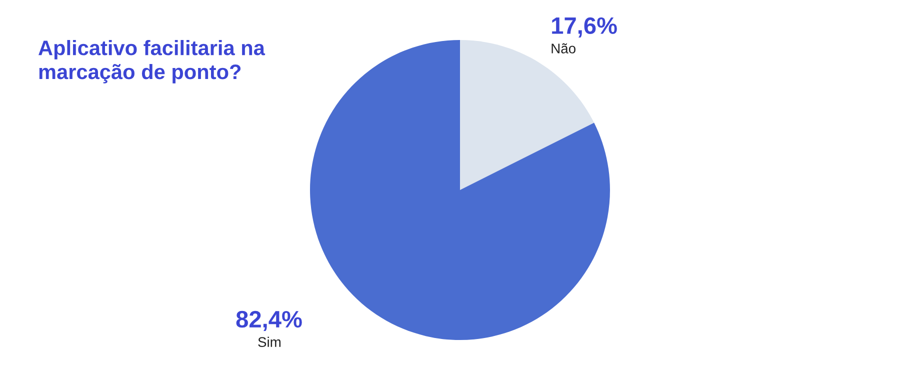  What do you see at coordinates (564, 48) in the screenshot?
I see `slice-label: Não` at bounding box center [564, 48].